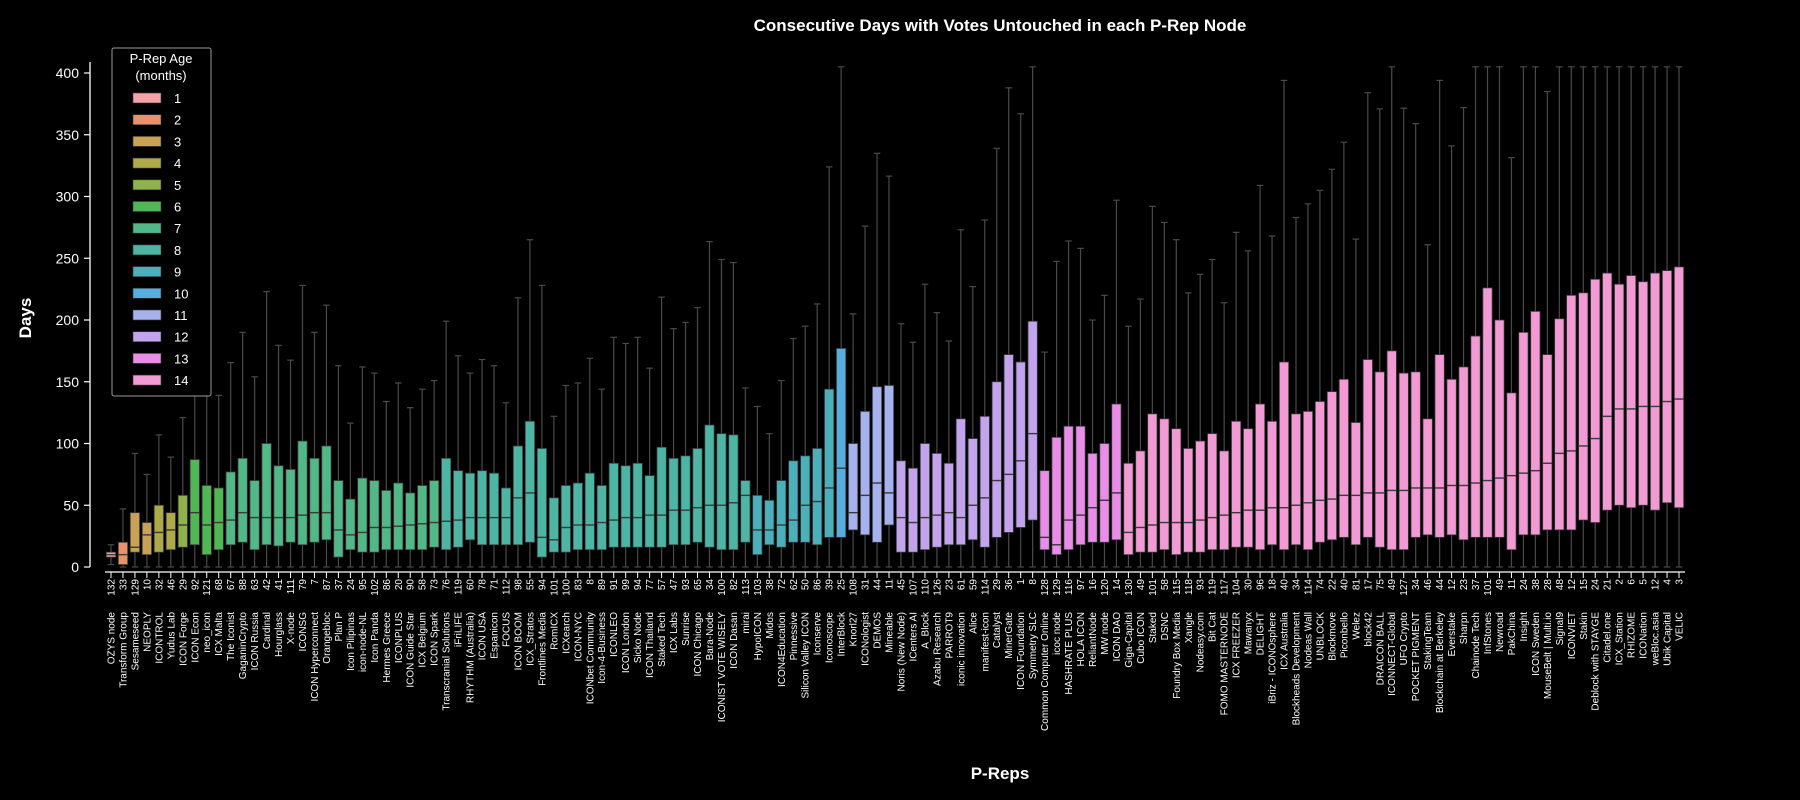  I want to click on count-label: 111, so click(291, 587).